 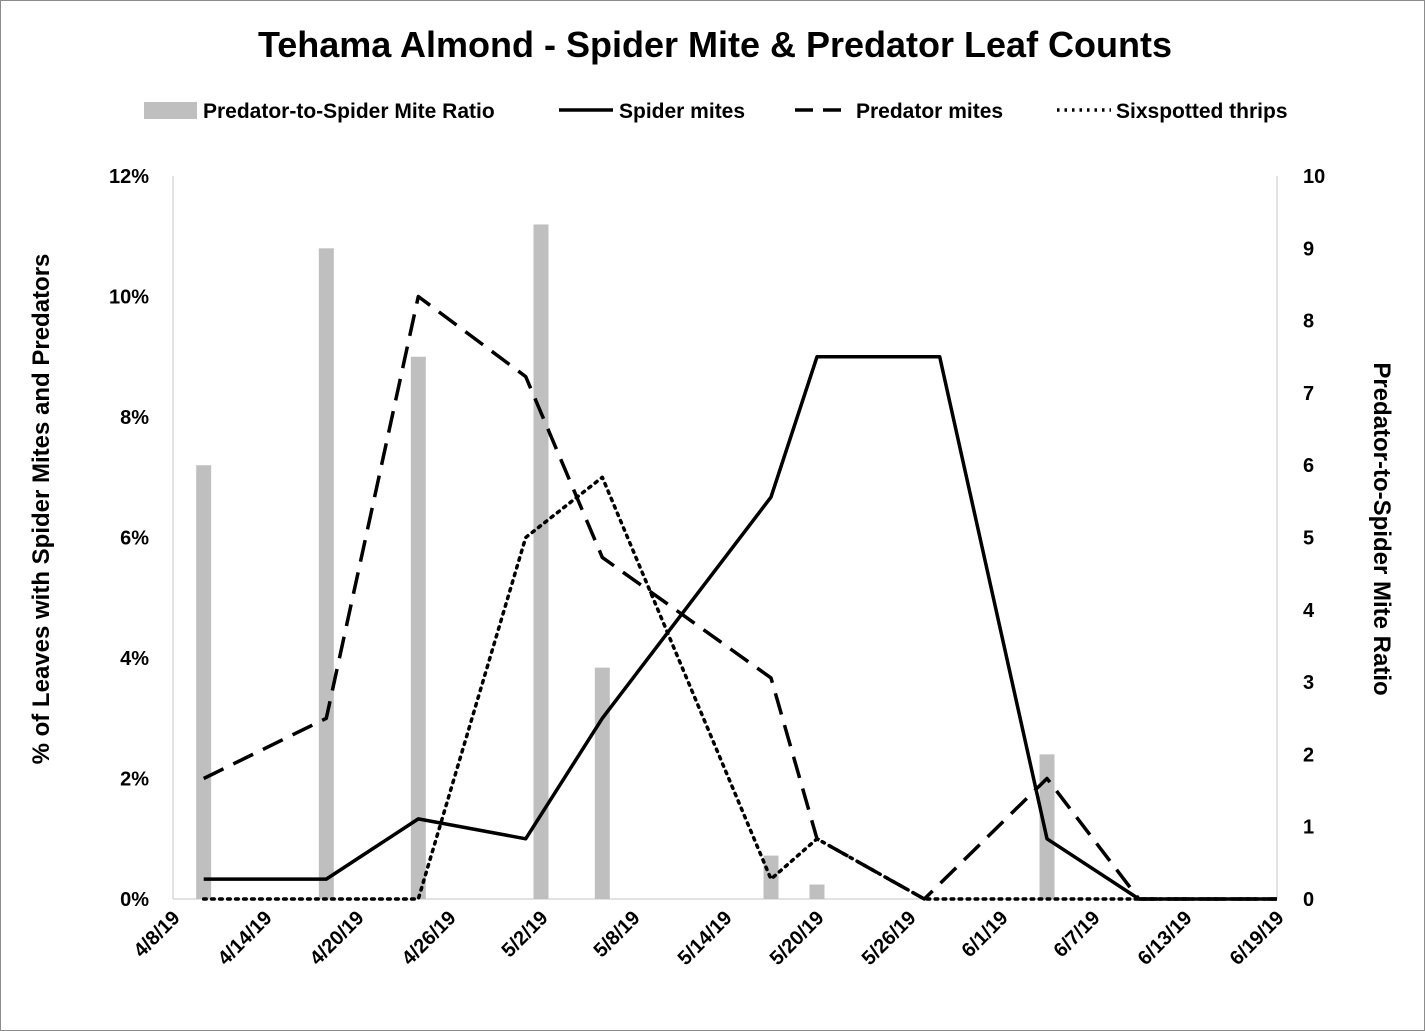 I want to click on right-tick-label: 4, so click(x=1309, y=611).